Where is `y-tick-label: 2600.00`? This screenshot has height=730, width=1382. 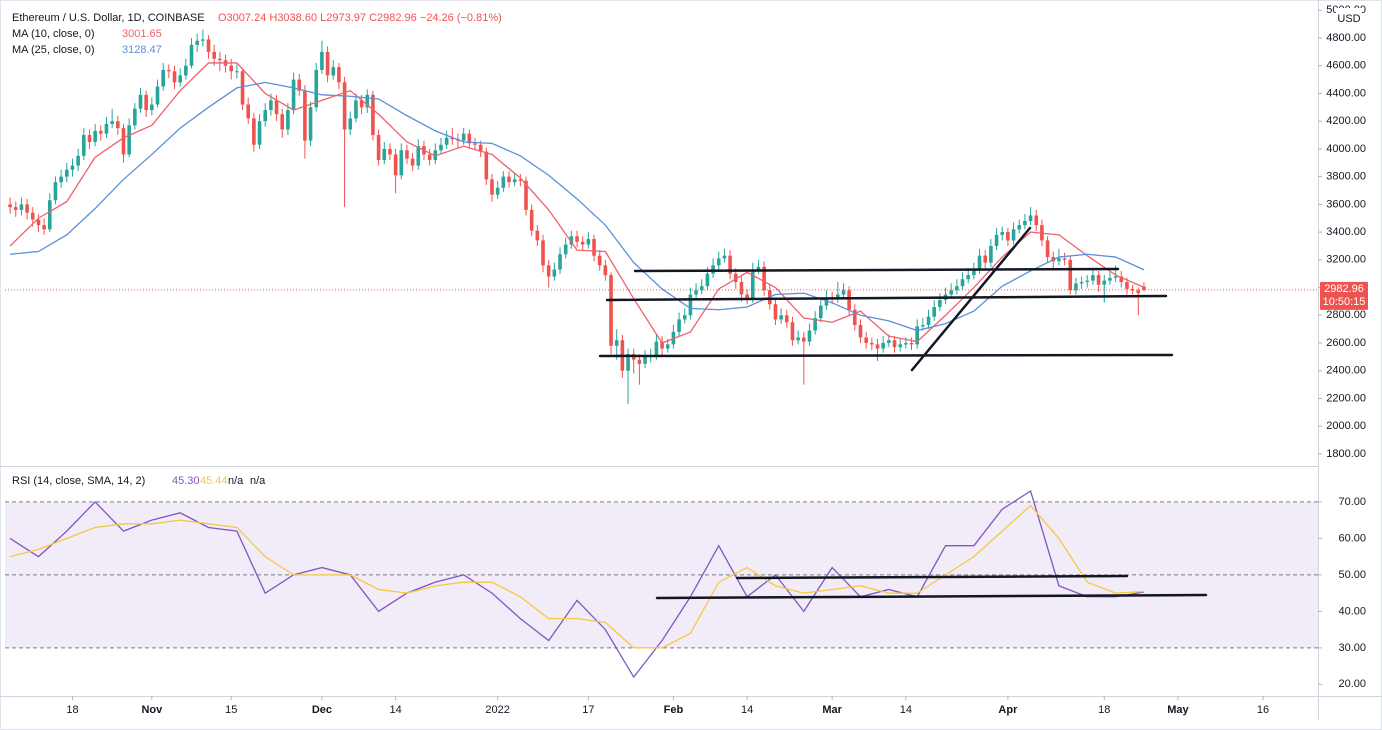 y-tick-label: 2600.00 is located at coordinates (1346, 343).